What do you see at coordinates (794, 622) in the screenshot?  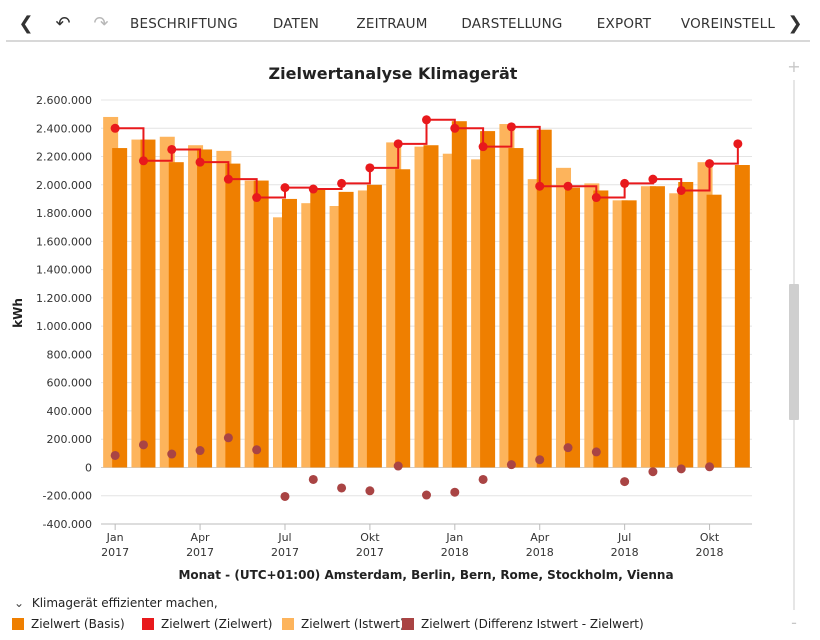 I see `scroll-down-button: -` at bounding box center [794, 622].